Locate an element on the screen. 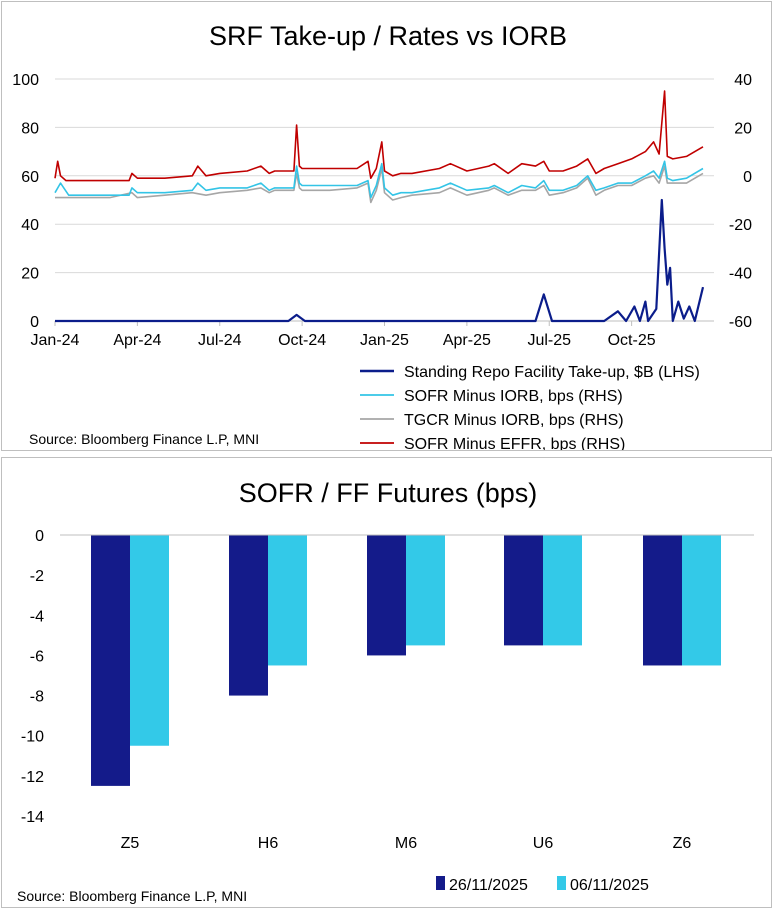 This screenshot has width=775, height=910. legend-label: SOFR Minus EFFR, bps (RHS) is located at coordinates (514, 443).